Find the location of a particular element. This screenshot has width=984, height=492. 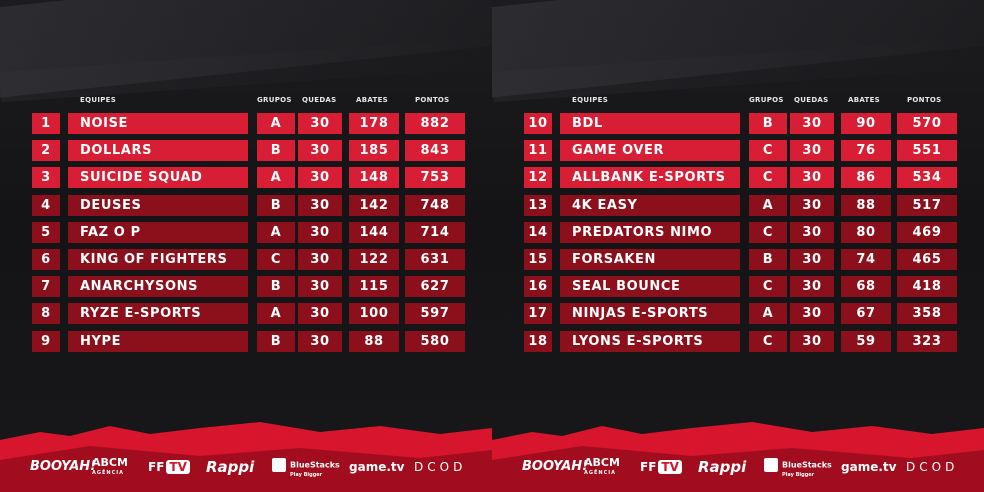

table-row: 14 PREDATORS NIMO C 30 80 469 is located at coordinates (738, 232).